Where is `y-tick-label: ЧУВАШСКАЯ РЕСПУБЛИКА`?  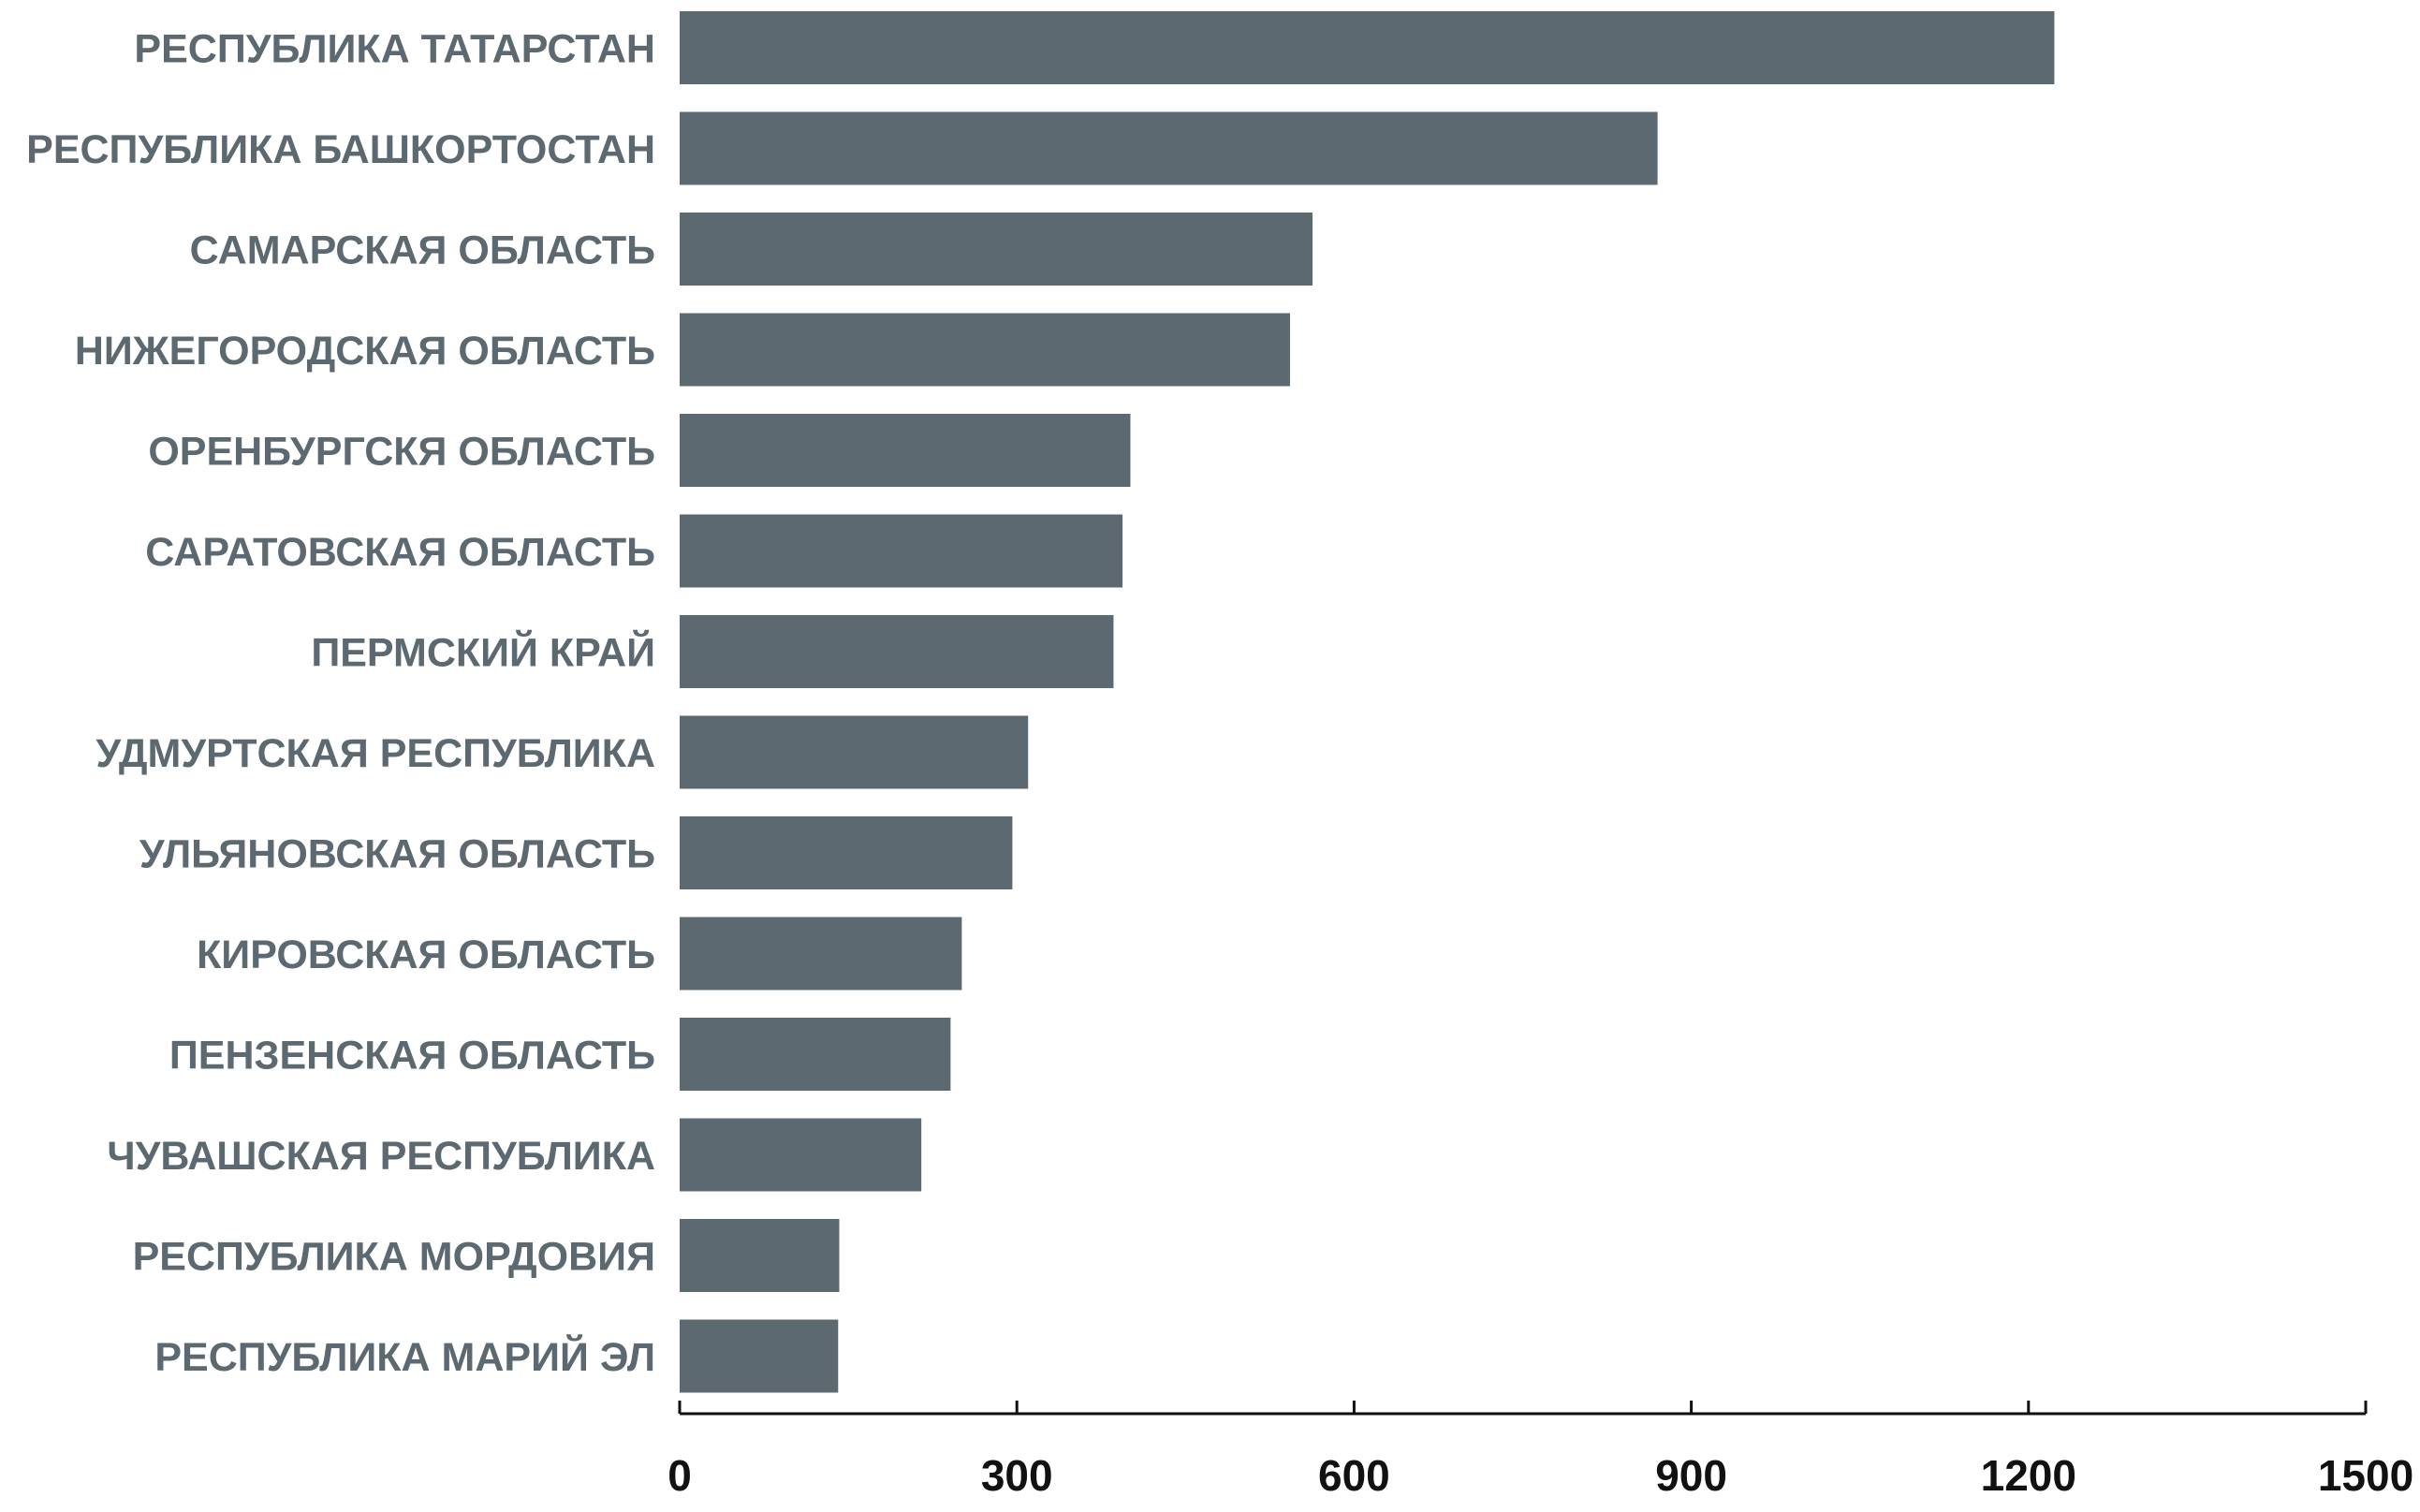 y-tick-label: ЧУВАШСКАЯ РЕСПУБЛИКА is located at coordinates (381, 1156).